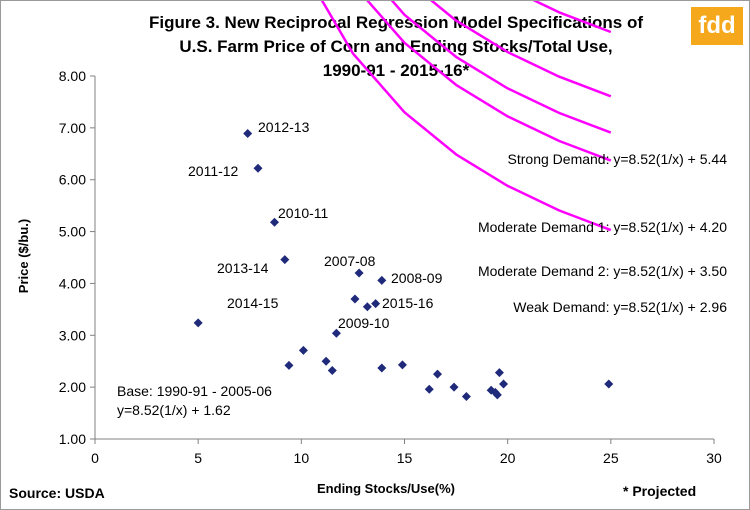  Describe the element at coordinates (72, 335) in the screenshot. I see `y-tick-label: 3.00` at that location.